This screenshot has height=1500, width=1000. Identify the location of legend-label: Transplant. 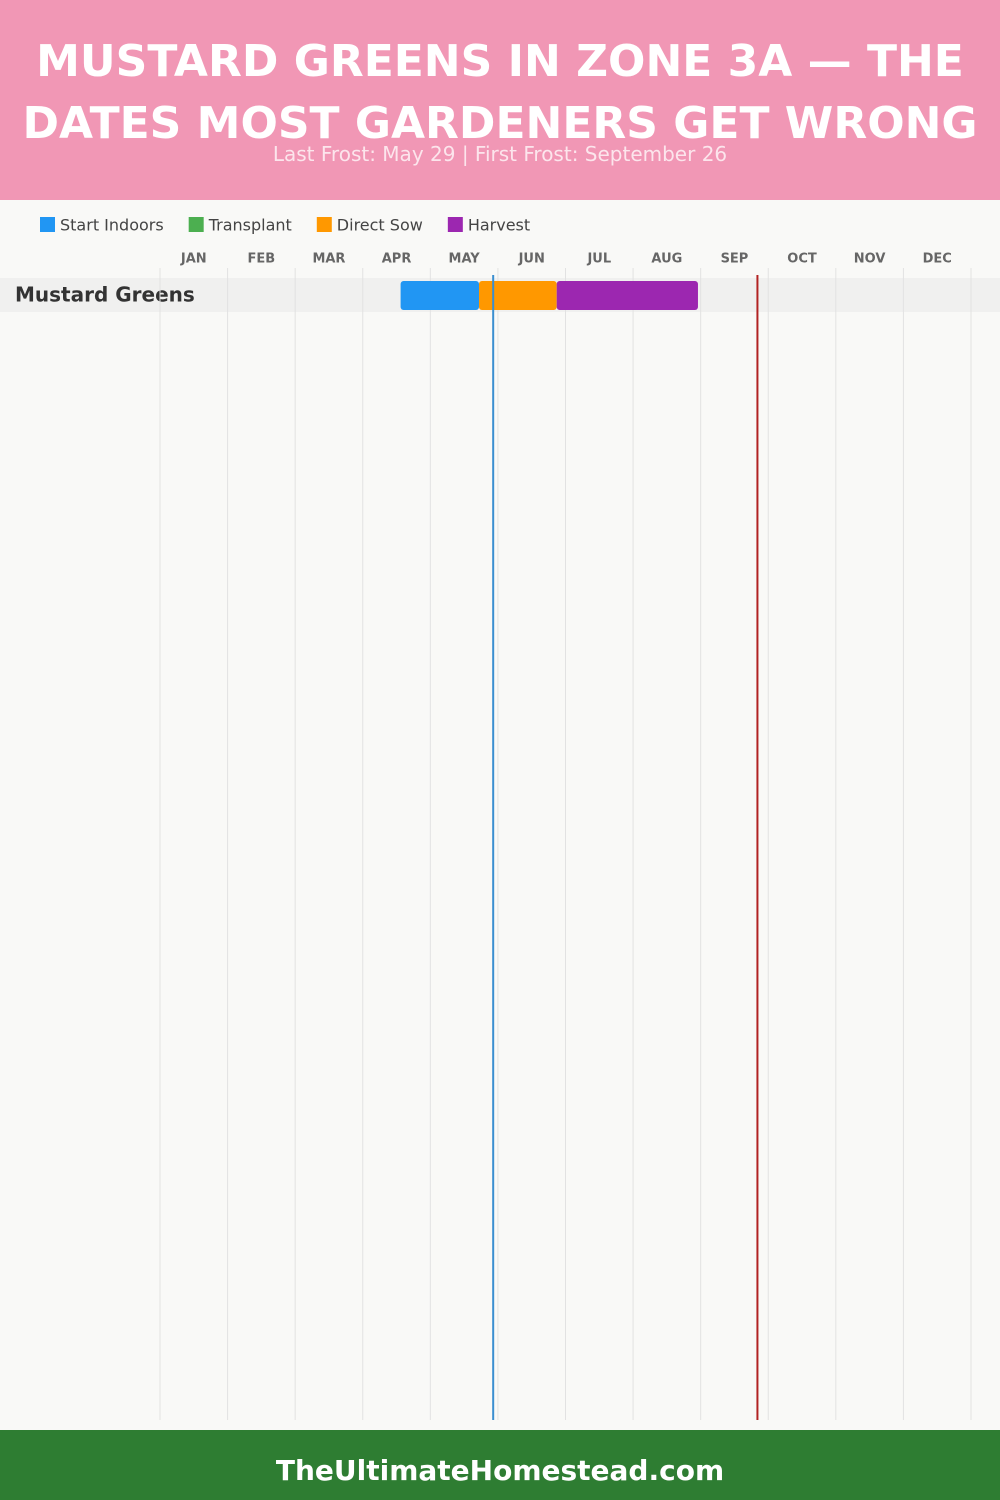
(250, 225).